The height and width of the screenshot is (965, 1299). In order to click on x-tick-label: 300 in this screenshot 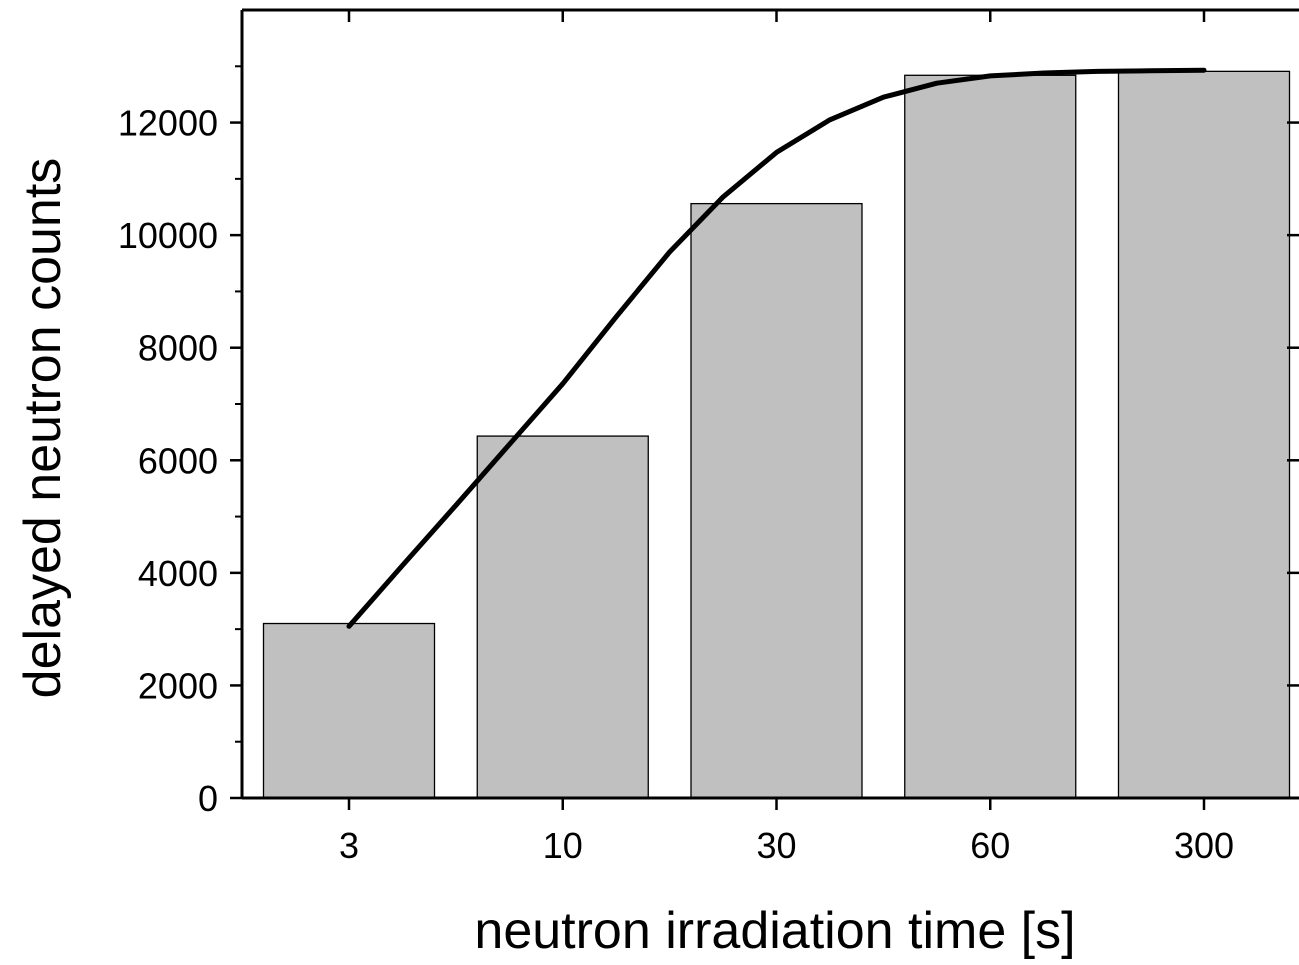, I will do `click(1204, 845)`.